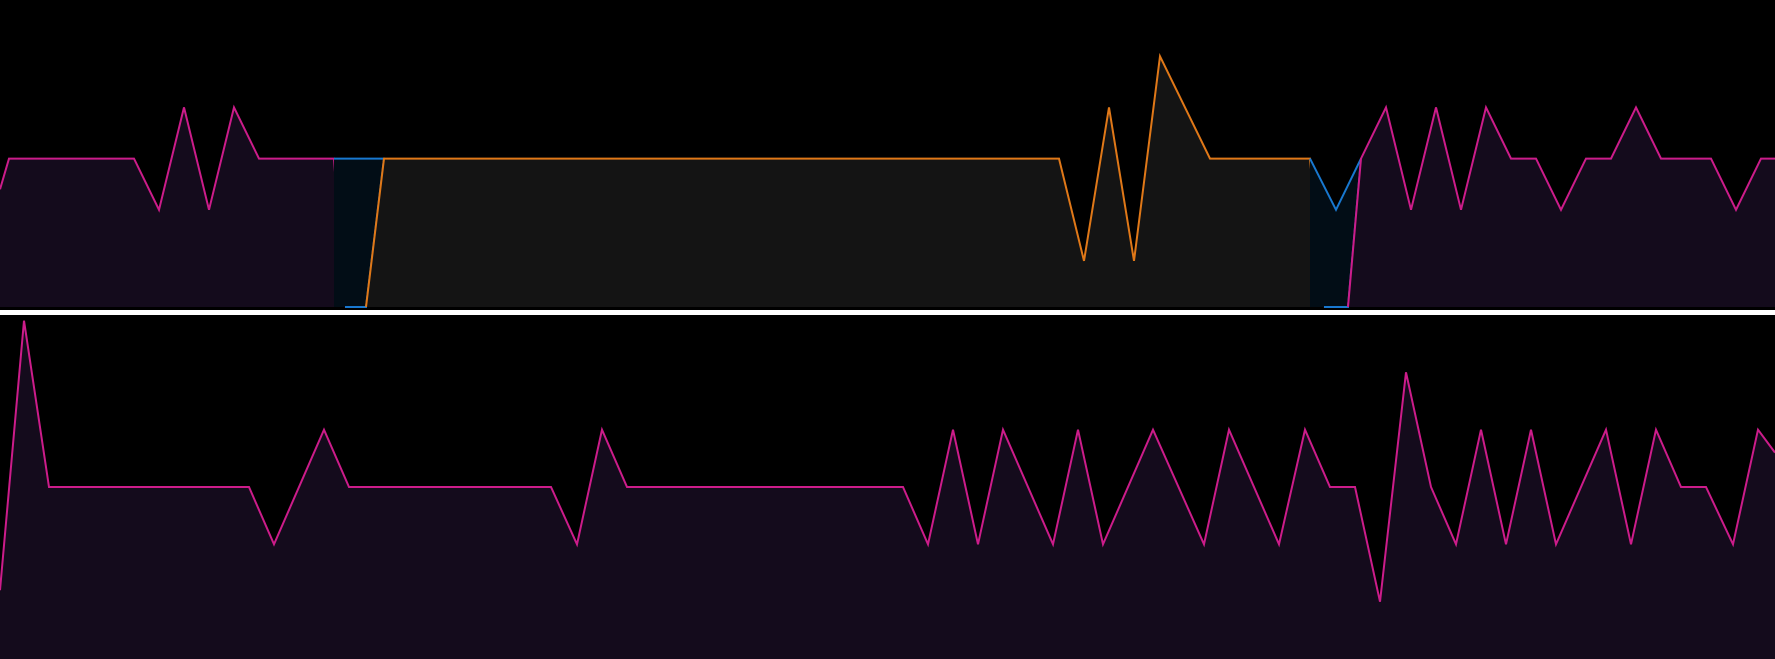 The height and width of the screenshot is (659, 1775). What do you see at coordinates (887, 312) in the screenshot?
I see `panel-divider` at bounding box center [887, 312].